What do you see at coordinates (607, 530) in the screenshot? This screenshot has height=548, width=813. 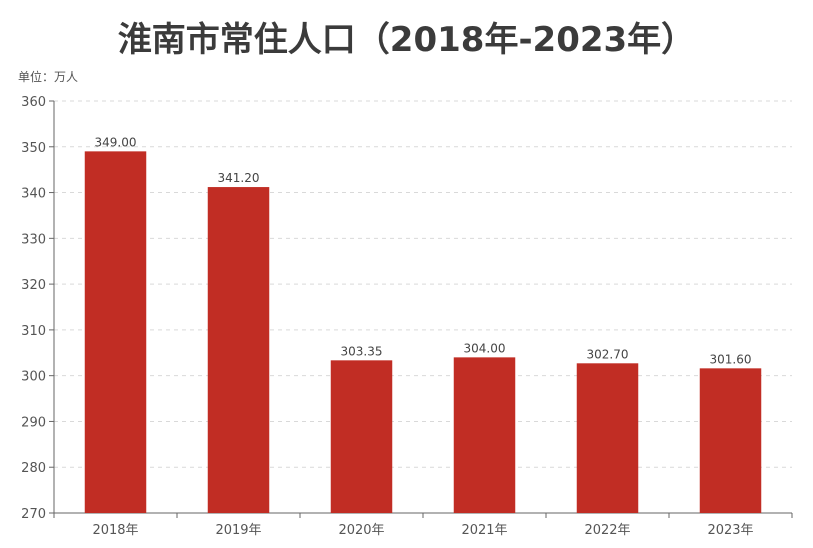 I see `x-tick-label: 2022年` at bounding box center [607, 530].